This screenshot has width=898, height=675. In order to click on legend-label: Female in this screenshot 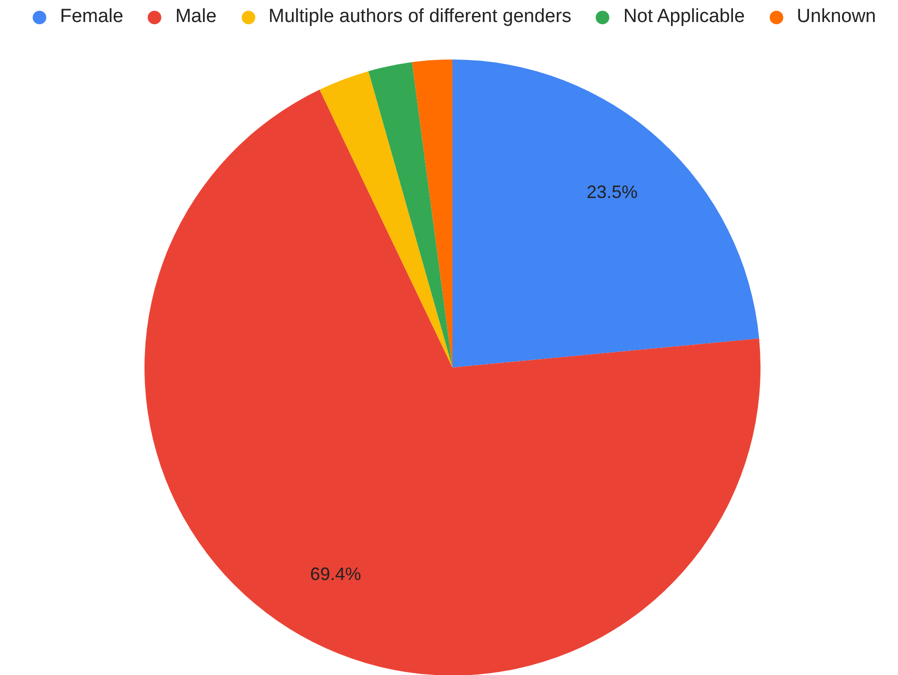, I will do `click(92, 17)`.